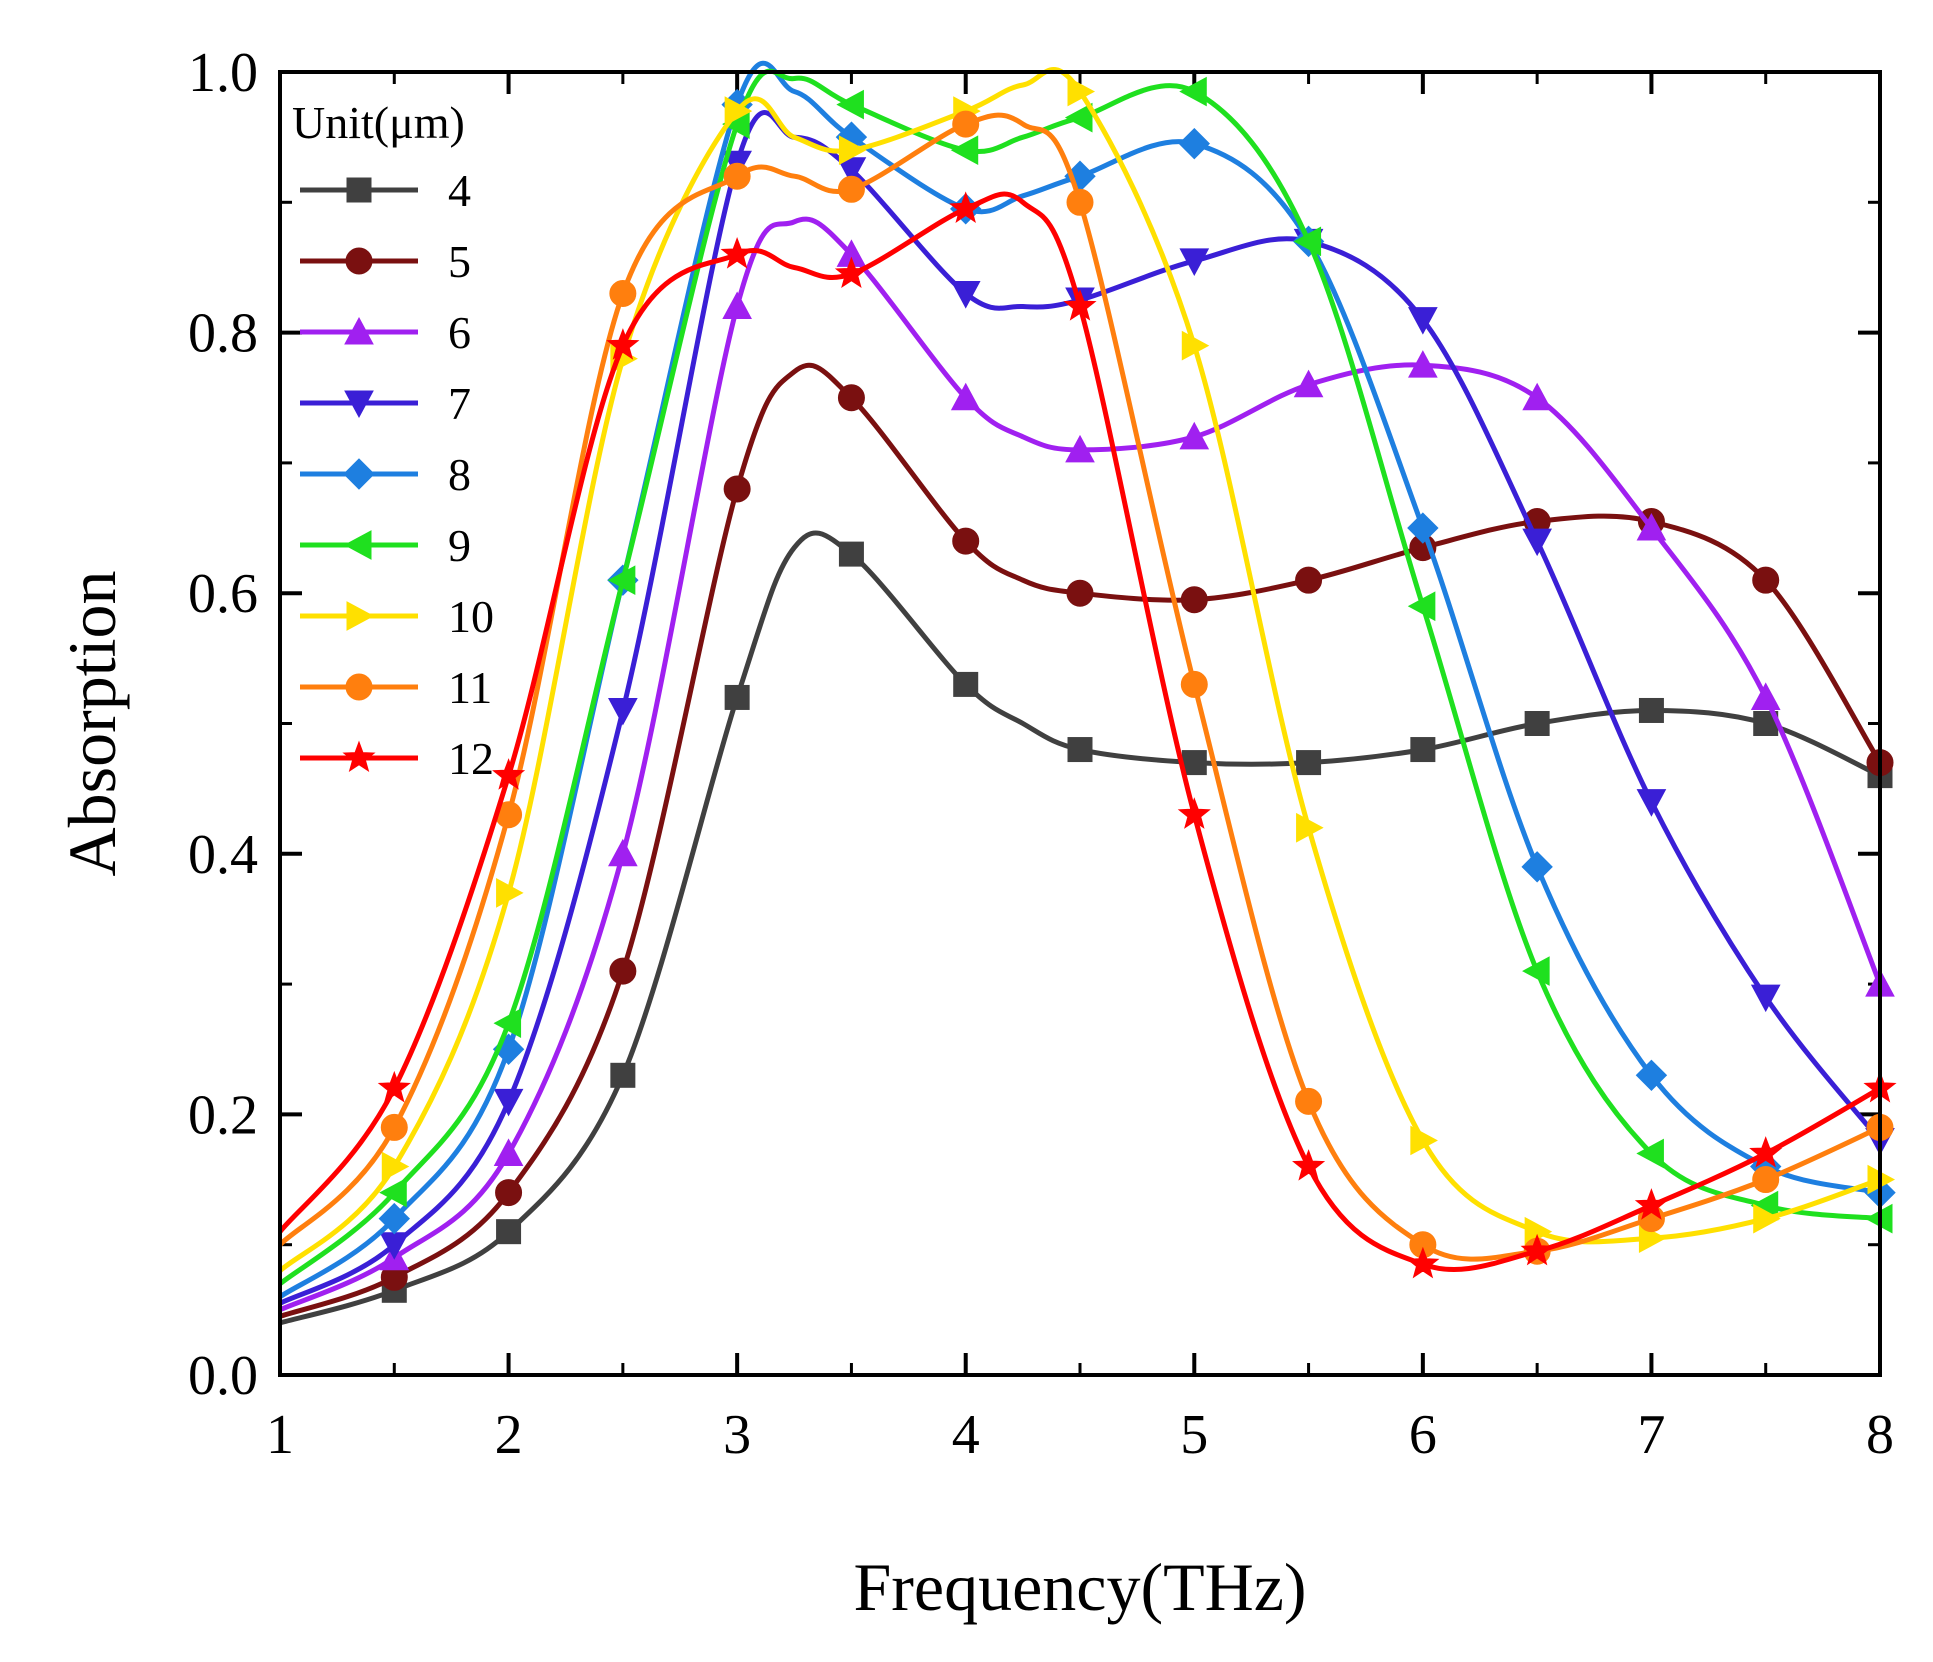 The width and height of the screenshot is (1933, 1662). I want to click on y-axis-title: Absorption, so click(92, 724).